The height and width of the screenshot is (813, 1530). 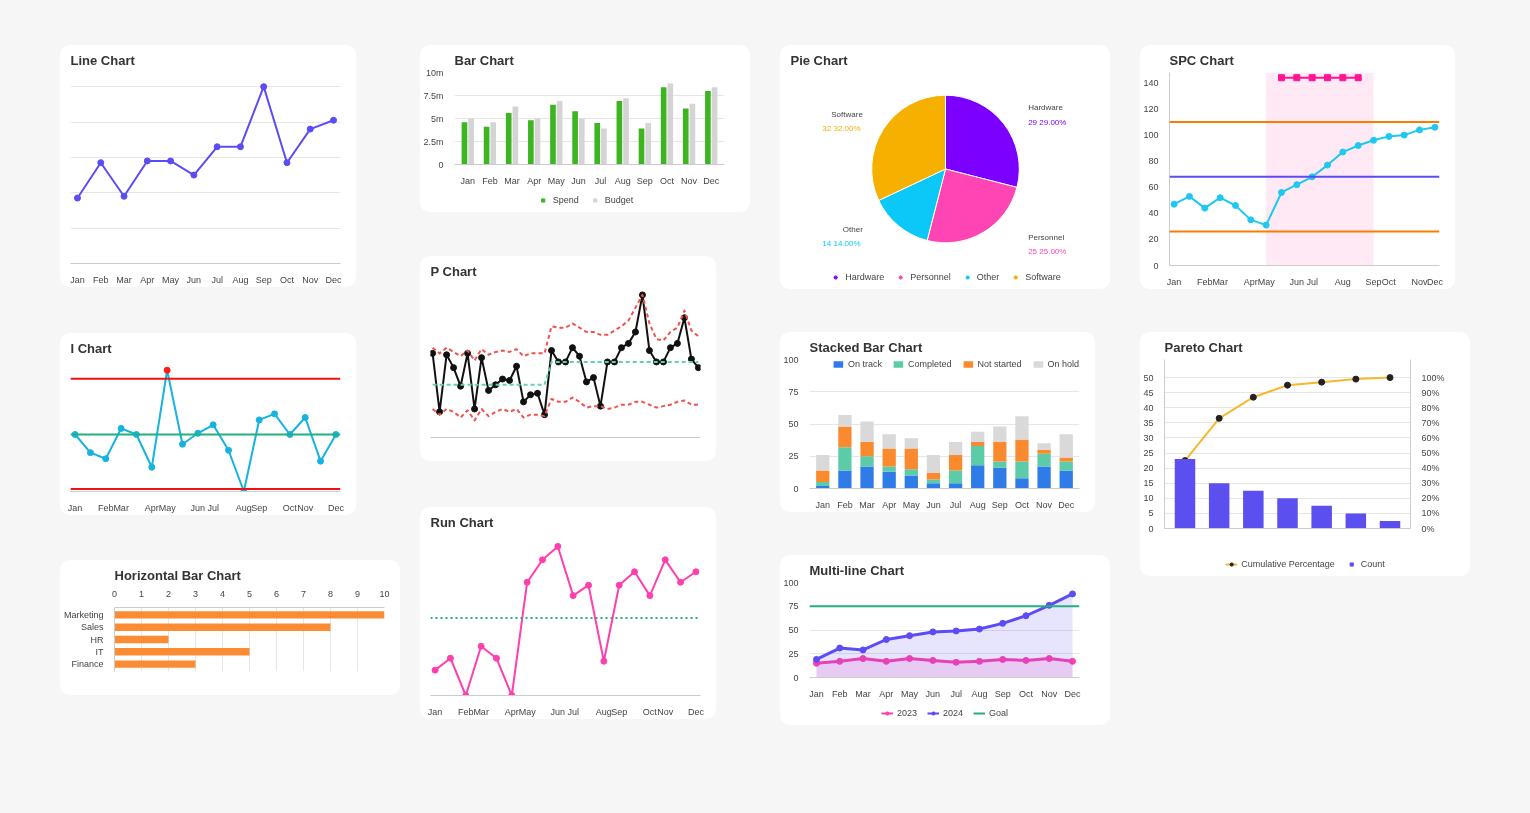 I want to click on legend-label: On track, so click(x=864, y=364).